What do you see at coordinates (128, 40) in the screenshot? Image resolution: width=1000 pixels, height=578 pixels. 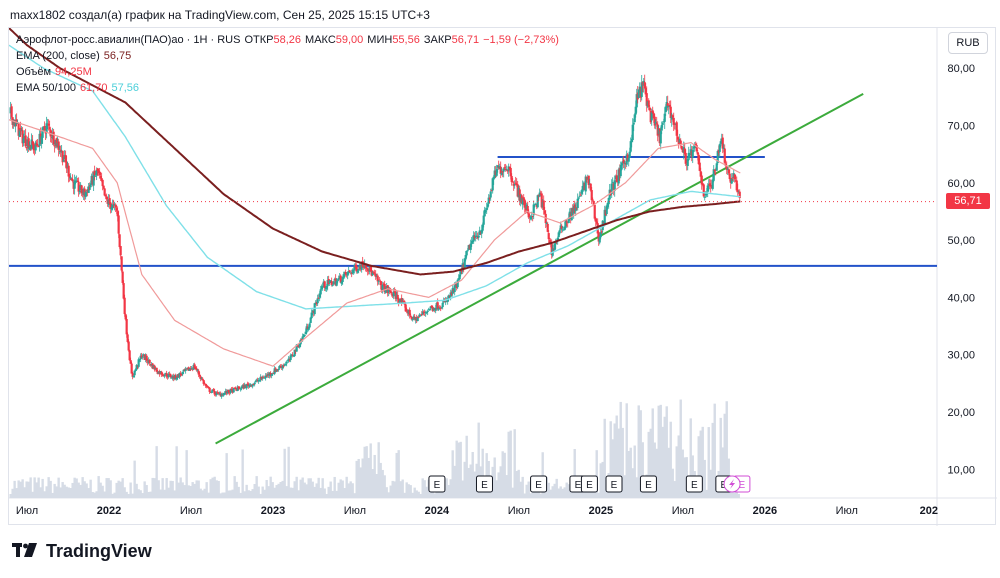 I see `legend-symbol: Аэрофлот-росс.авиалин(ПАО)ао · 1Н · RUS` at bounding box center [128, 40].